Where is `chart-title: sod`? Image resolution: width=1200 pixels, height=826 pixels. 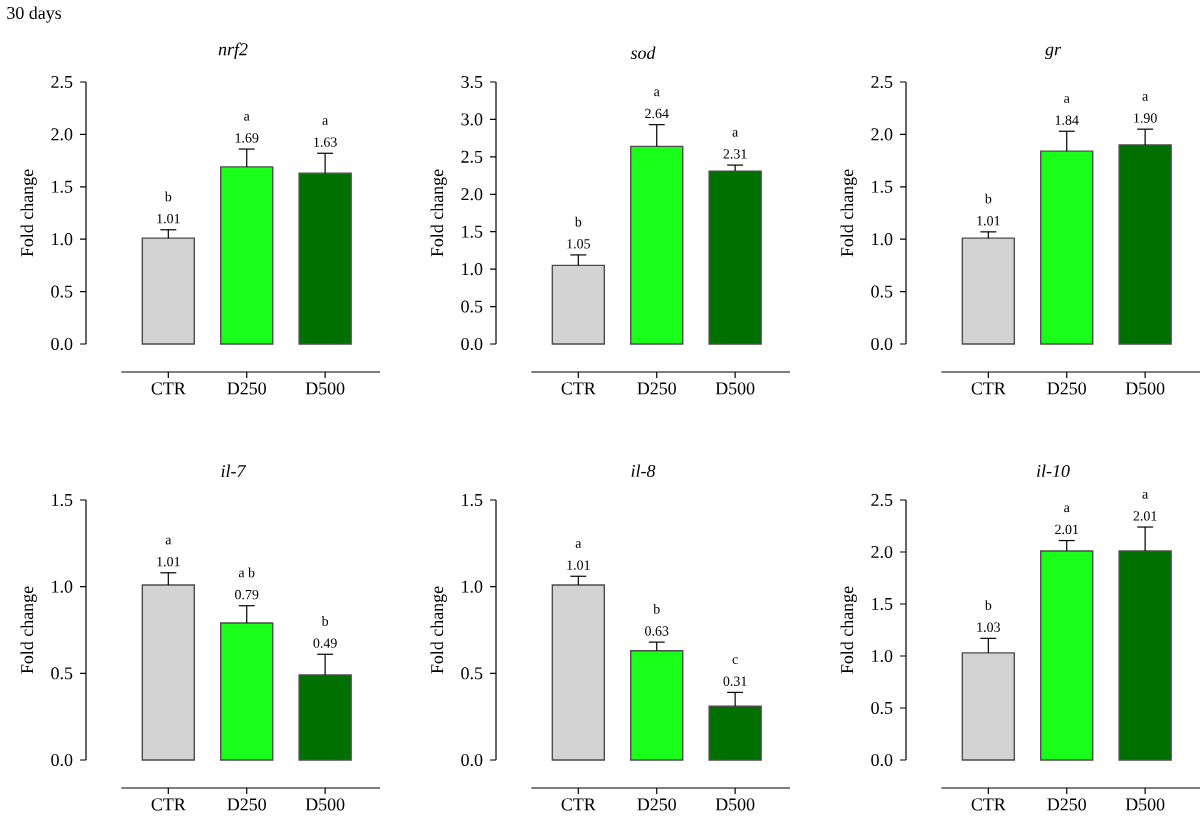
chart-title: sod is located at coordinates (643, 53).